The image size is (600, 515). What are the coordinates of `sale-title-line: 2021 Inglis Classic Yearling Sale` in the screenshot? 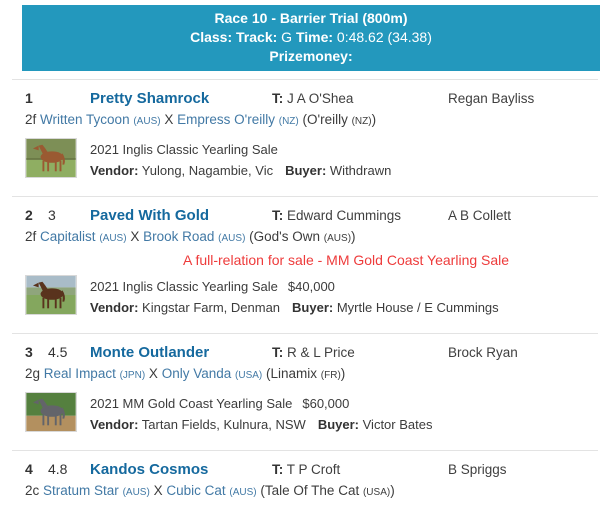 It's located at (240, 149).